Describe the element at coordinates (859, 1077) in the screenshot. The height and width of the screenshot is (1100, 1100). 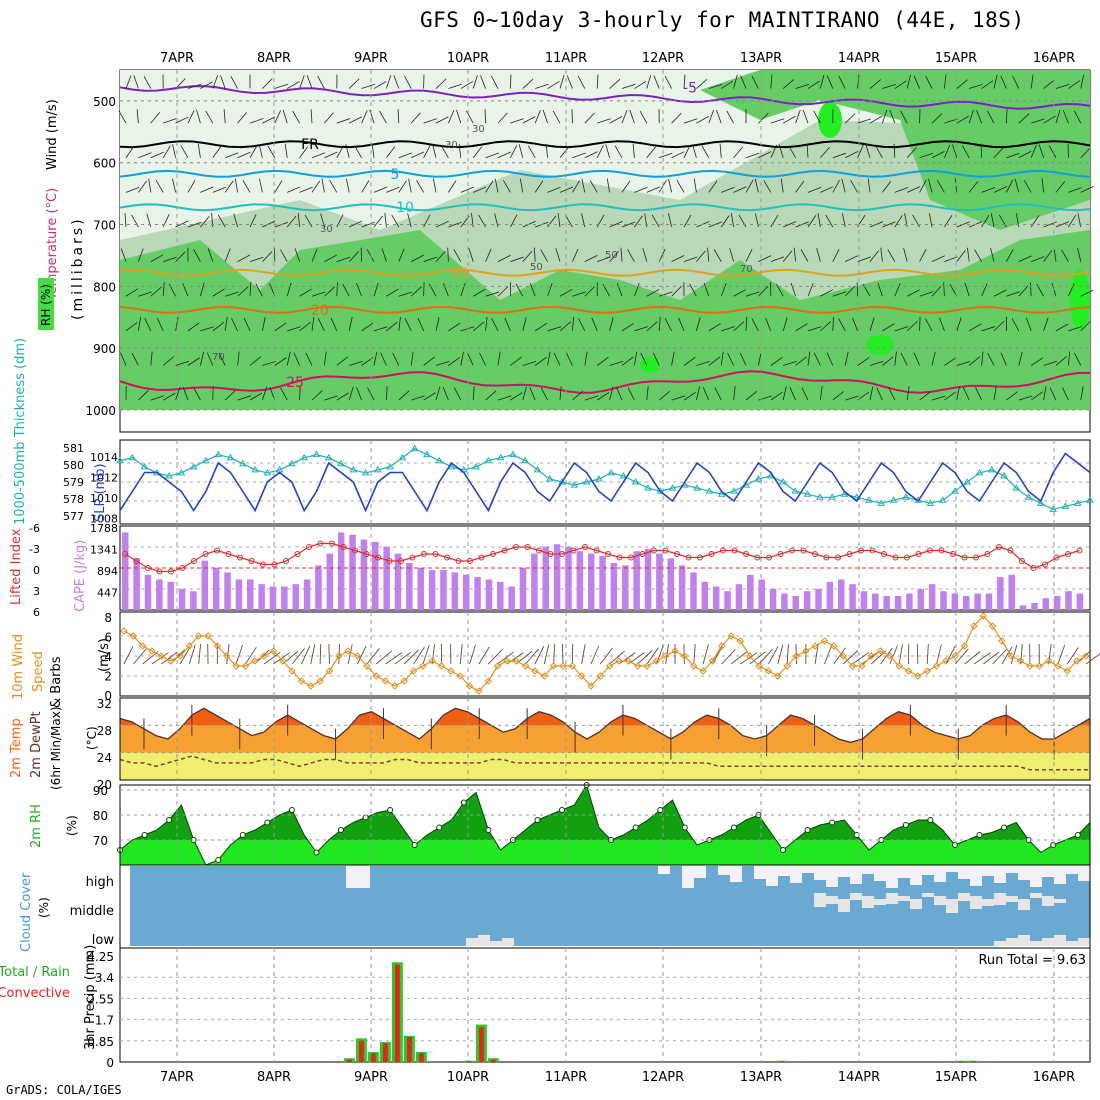
I see `date-label-bottom: 14APR` at that location.